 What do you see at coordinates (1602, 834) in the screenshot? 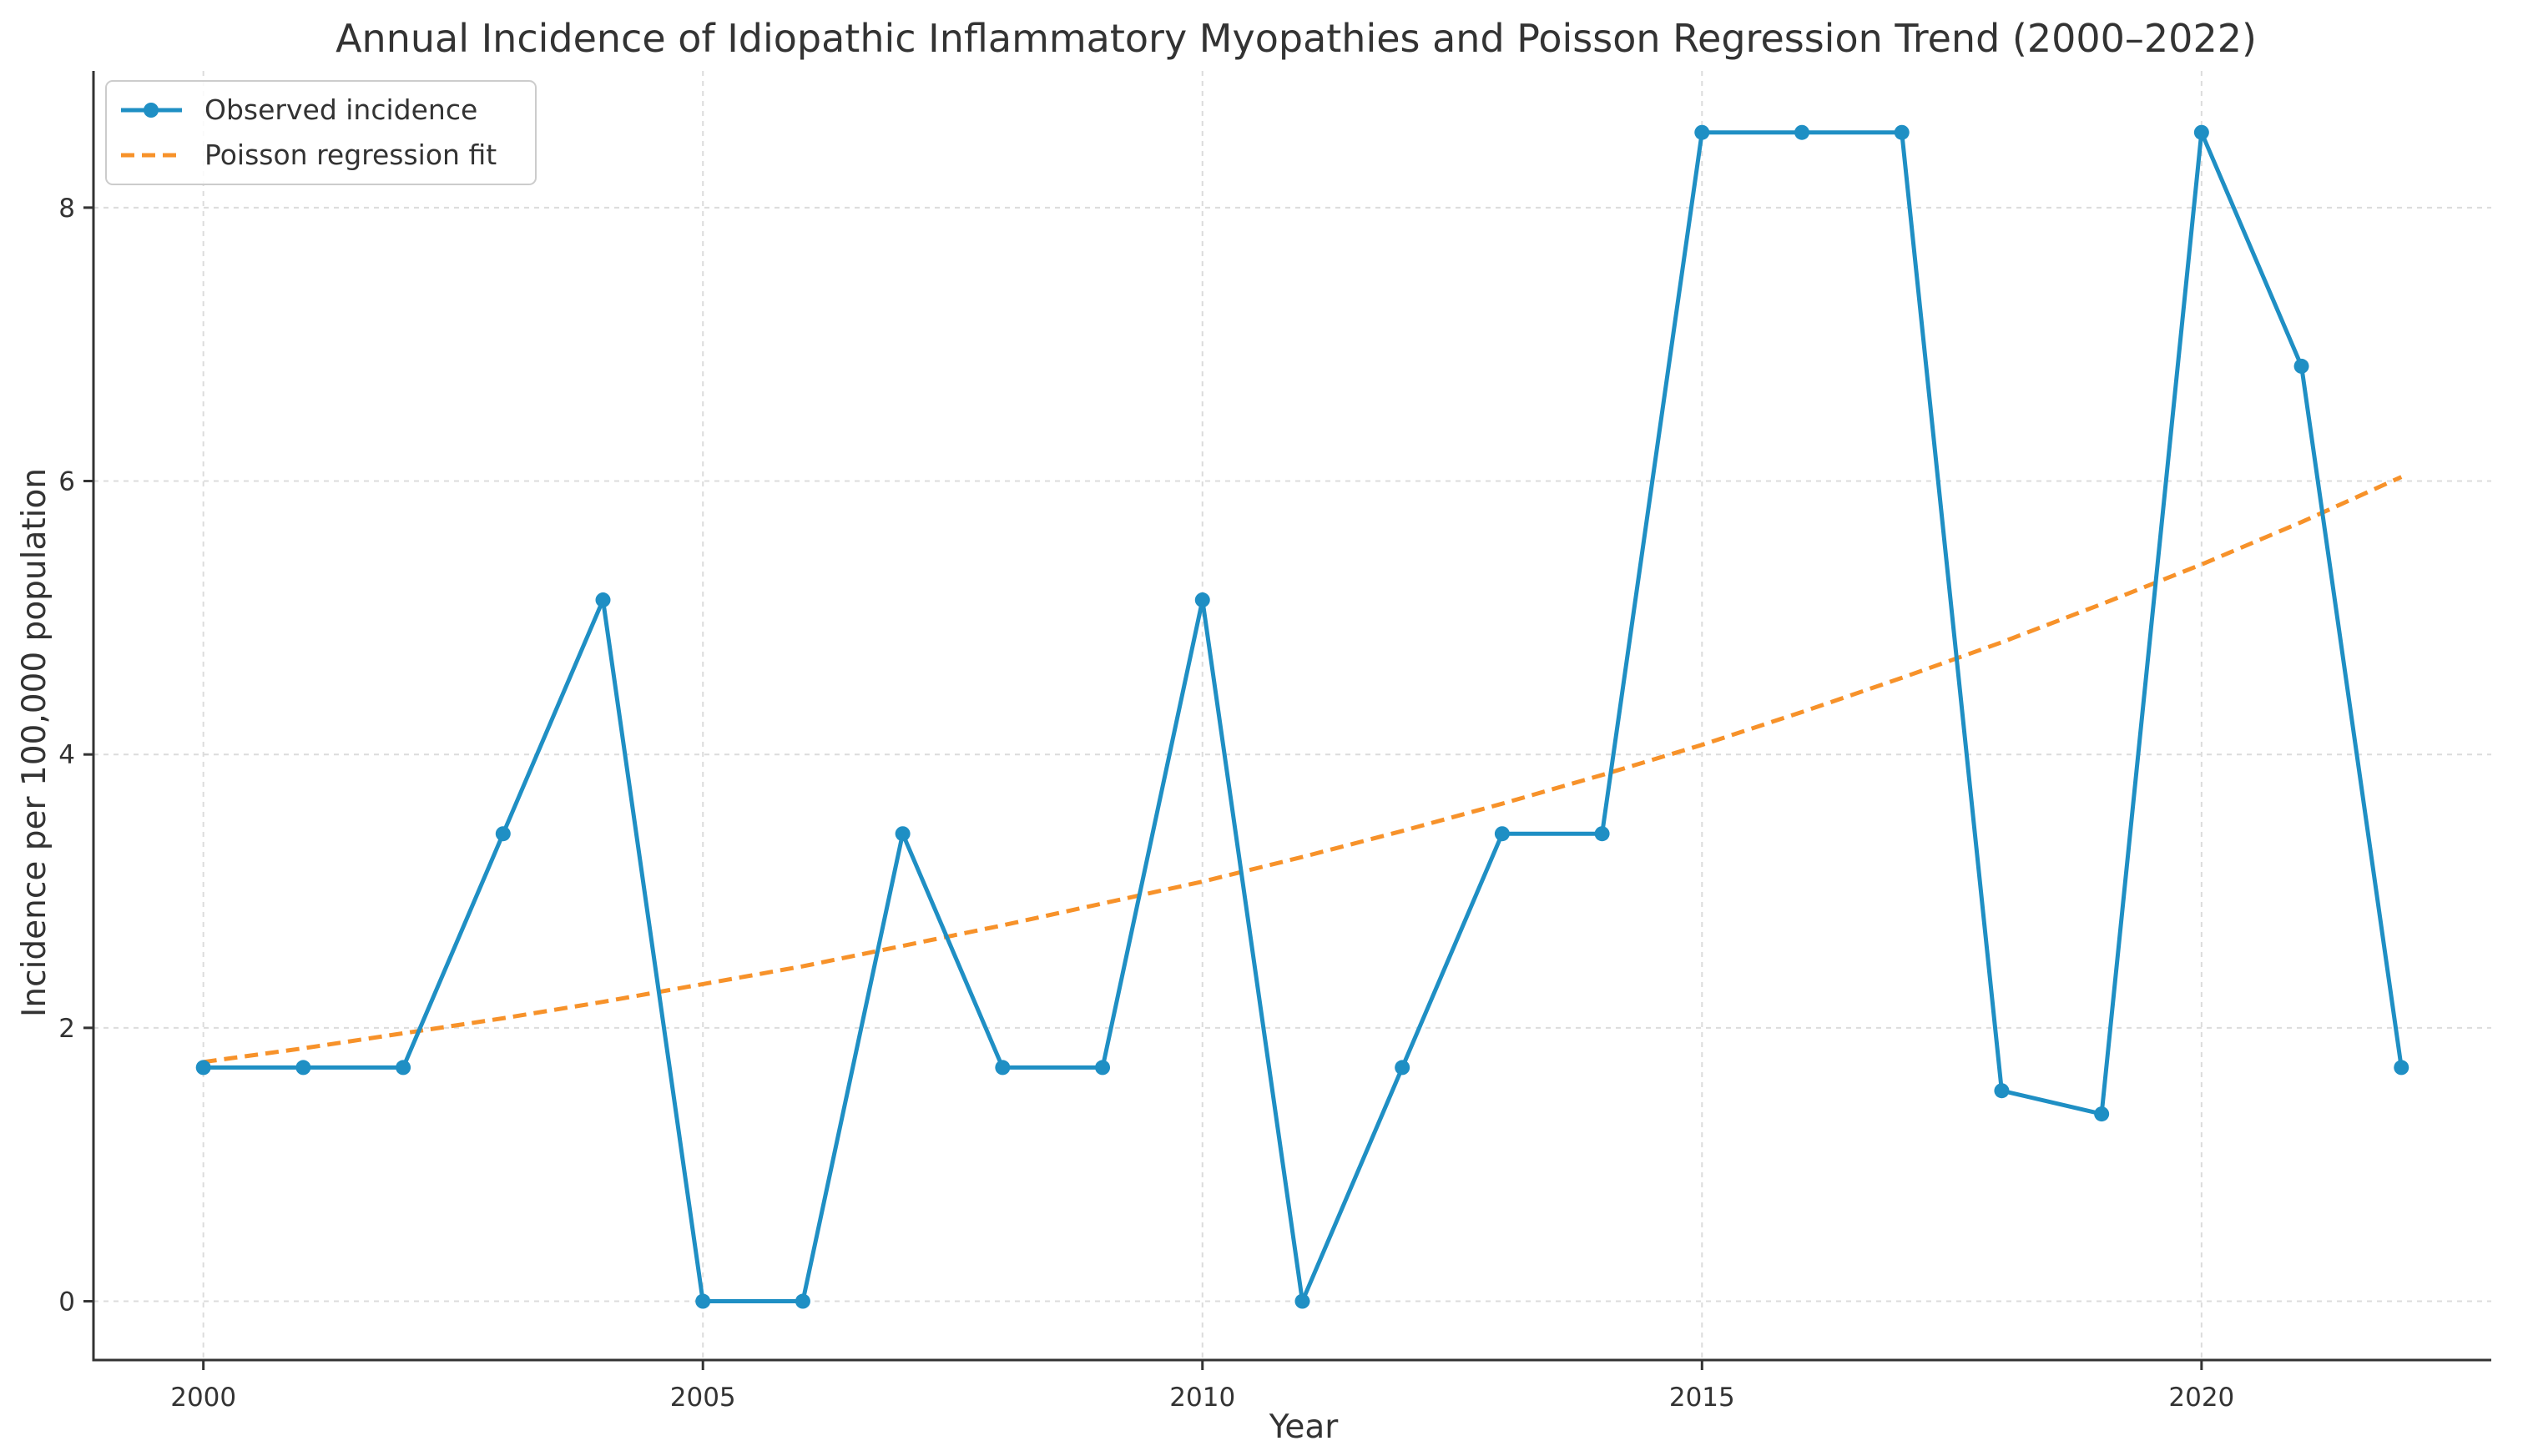
I see `data-point-2014` at bounding box center [1602, 834].